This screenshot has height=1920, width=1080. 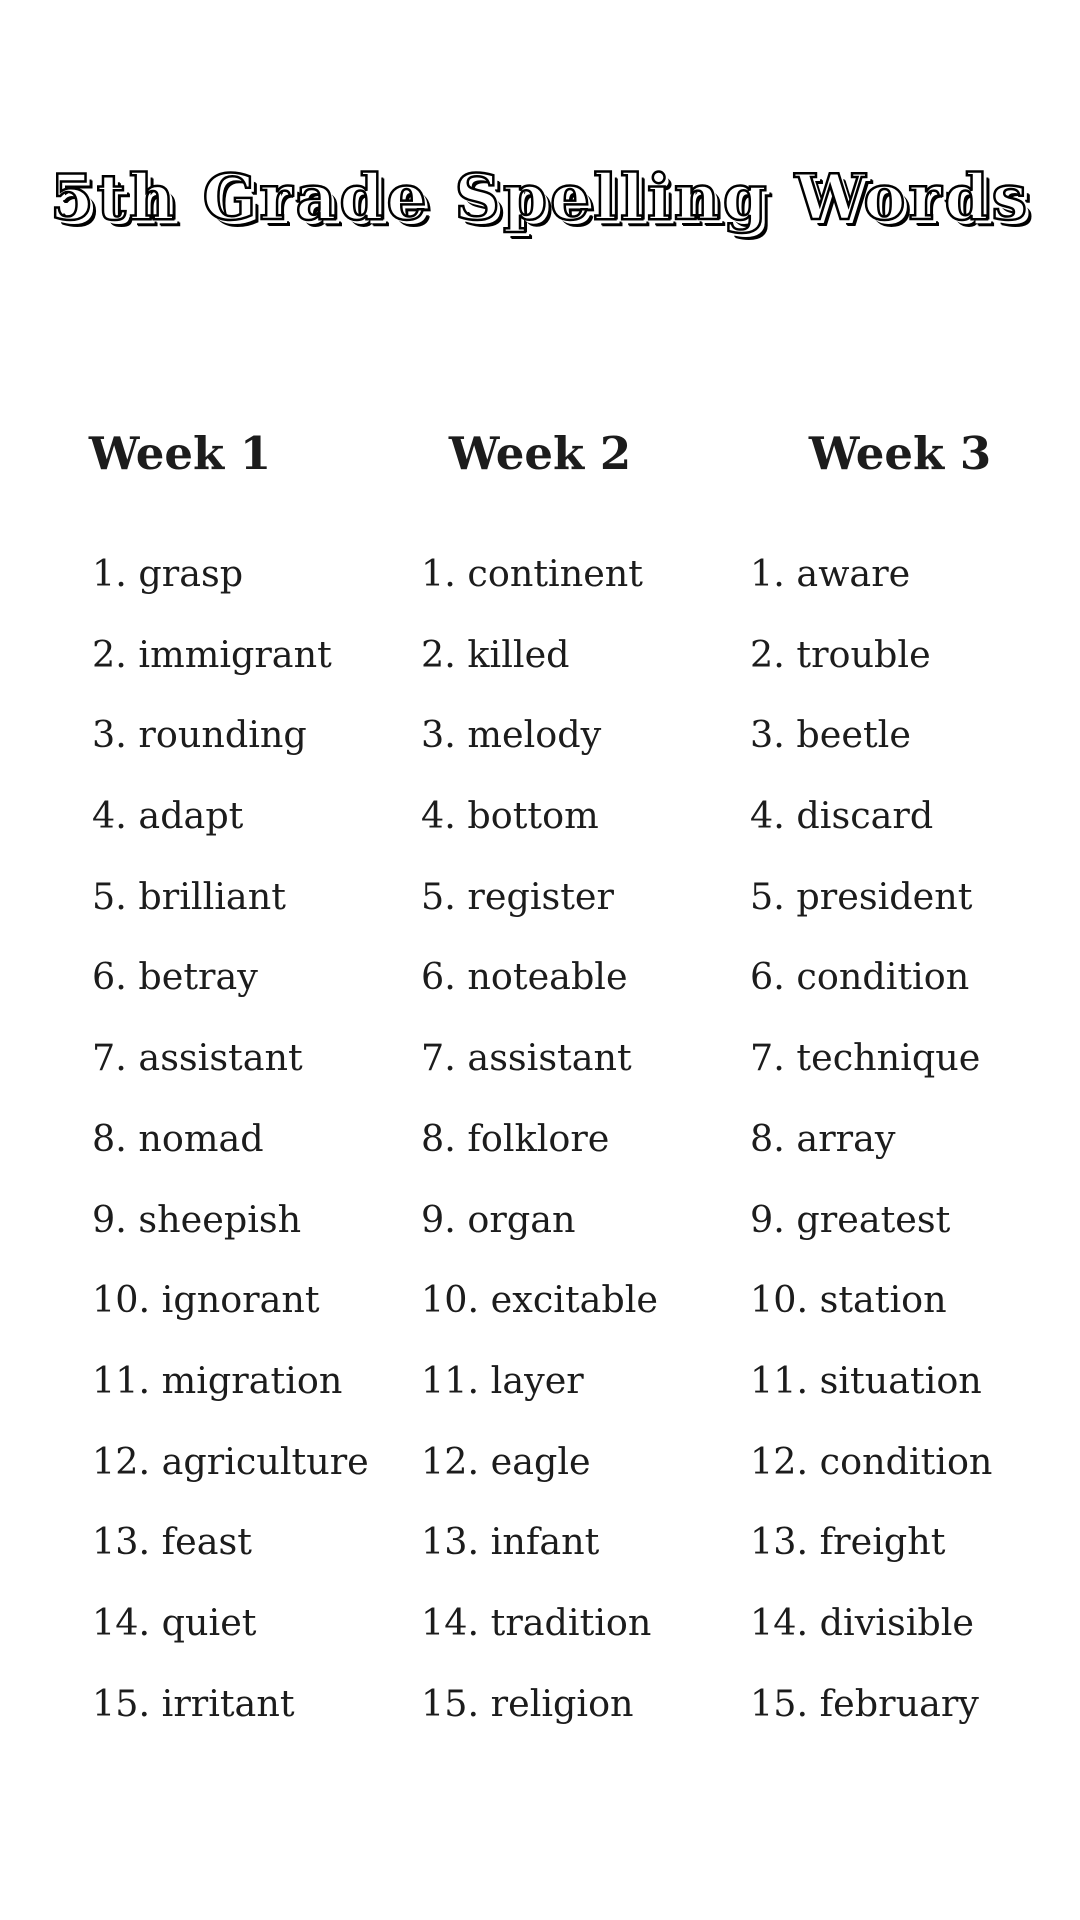 I want to click on word-item: 5. register, so click(x=517, y=896).